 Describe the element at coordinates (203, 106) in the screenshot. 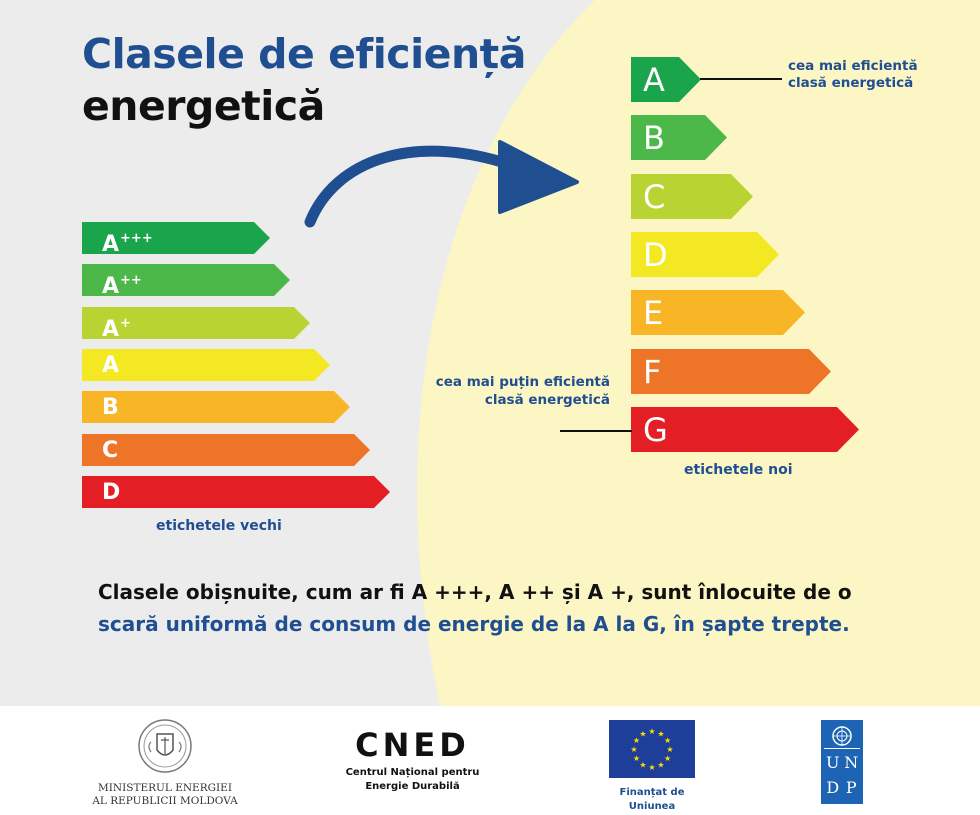

I see `title-line-2: energetică` at that location.